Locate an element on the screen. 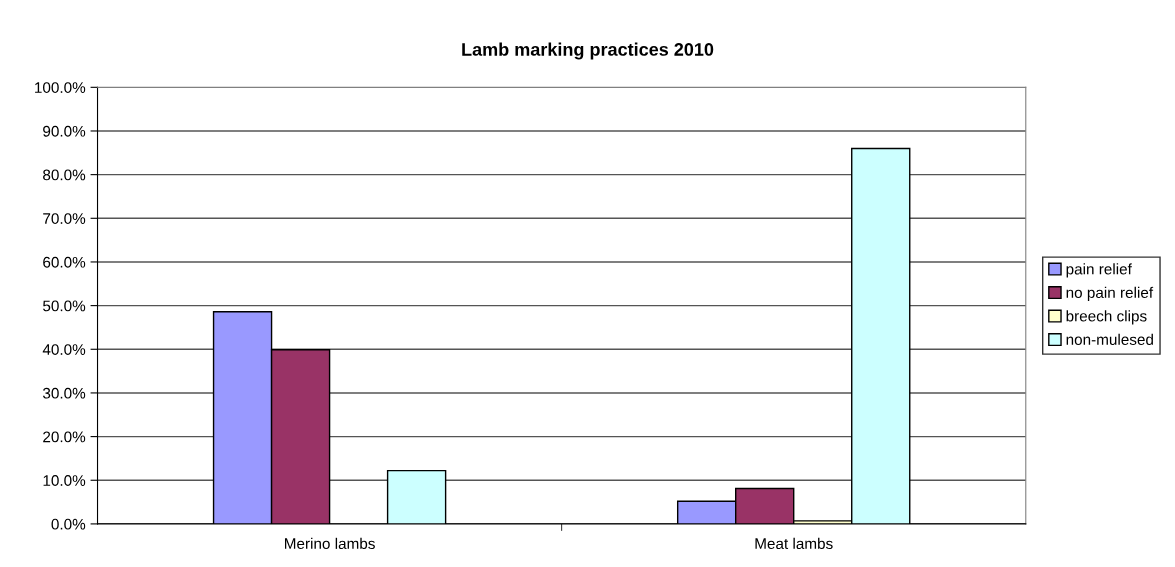  y-tick-label: 10.0% is located at coordinates (64, 480).